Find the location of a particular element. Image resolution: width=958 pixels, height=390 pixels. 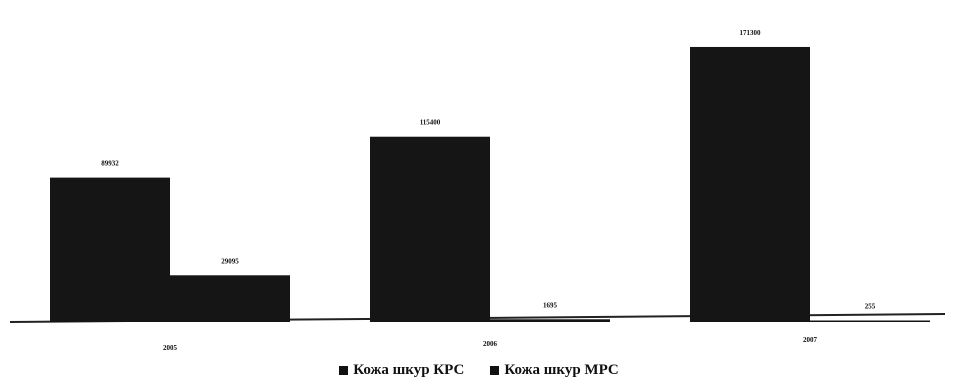

x-tick-label-2006: 2006 is located at coordinates (490, 344).